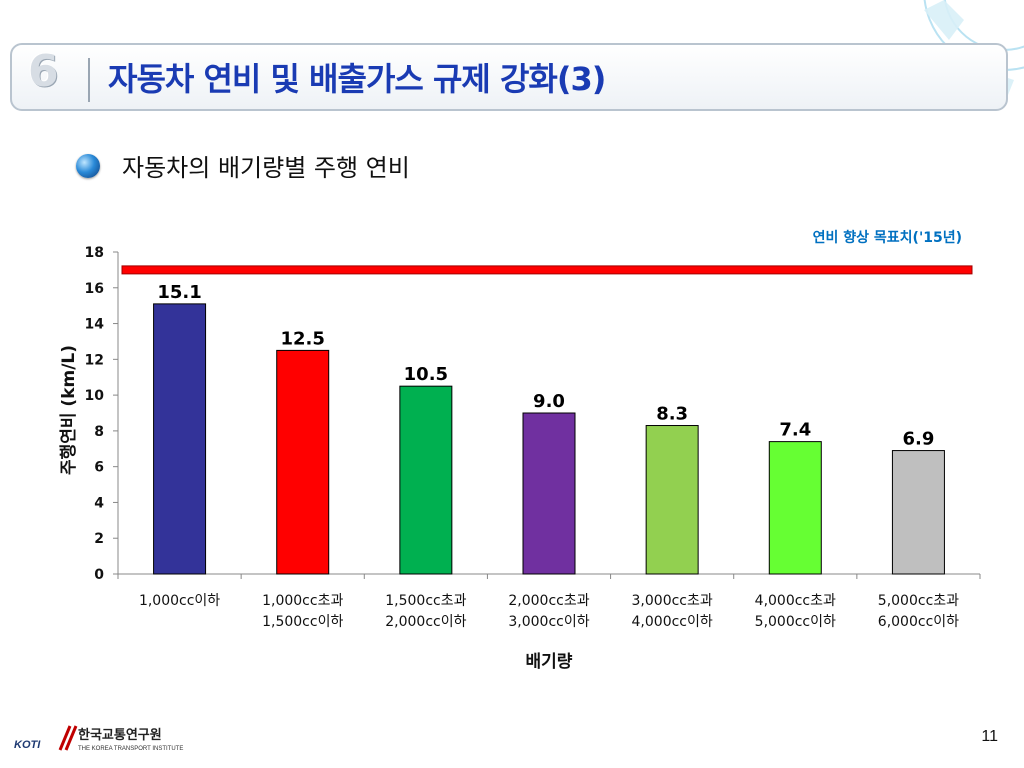 This screenshot has height=768, width=1024. What do you see at coordinates (918, 439) in the screenshot?
I see `data-label: 6.9` at bounding box center [918, 439].